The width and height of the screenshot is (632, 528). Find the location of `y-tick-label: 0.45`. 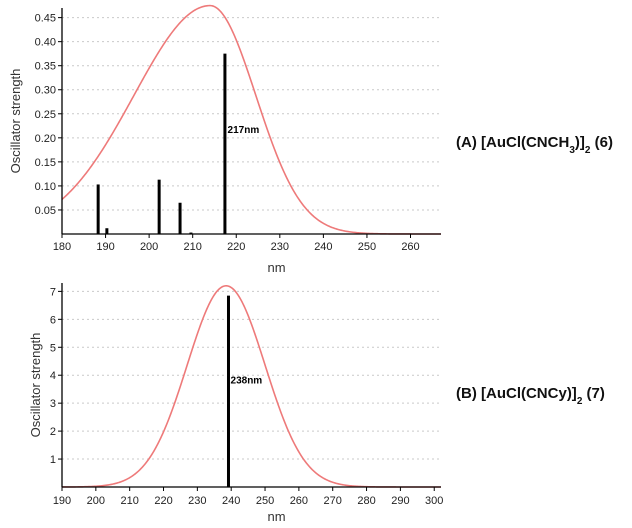

y-tick-label: 0.45 is located at coordinates (45, 19).